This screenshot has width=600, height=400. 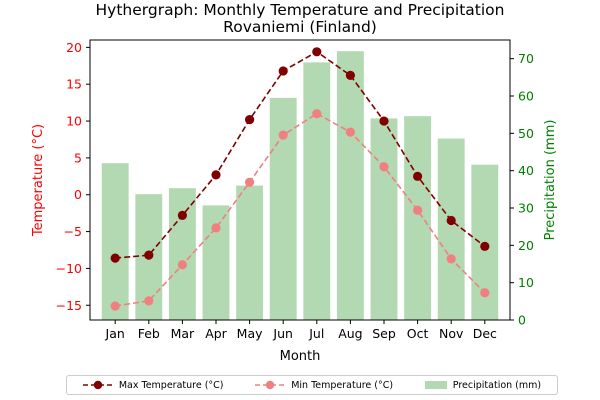 I want to click on right-y-tick-label: 70, so click(x=526, y=58).